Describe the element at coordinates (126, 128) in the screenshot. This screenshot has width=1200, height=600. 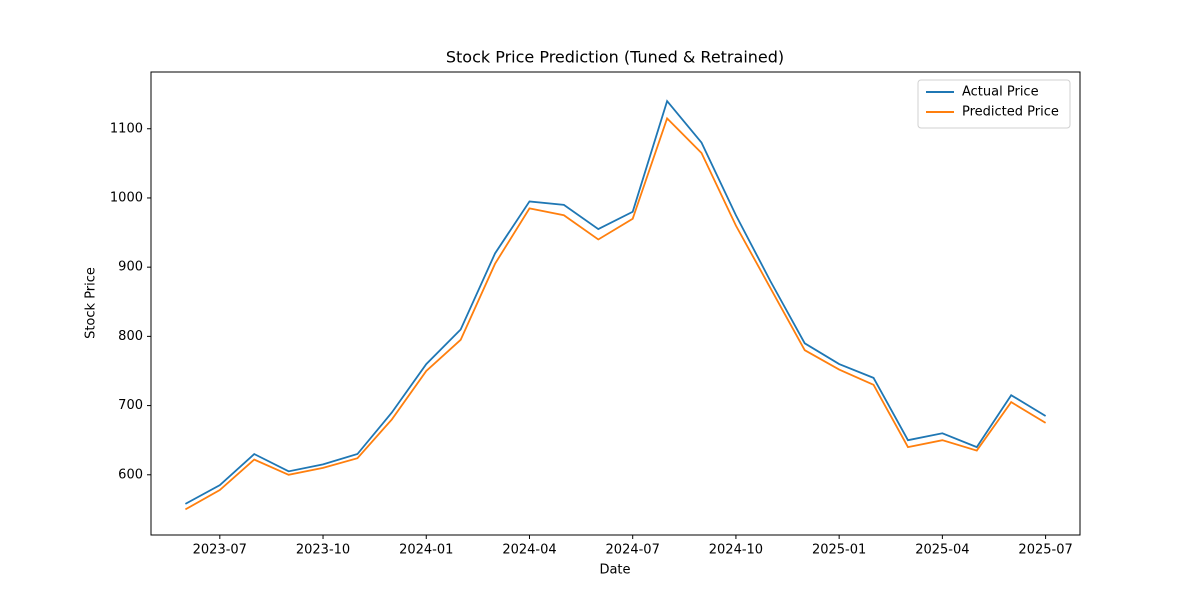
I see `y-tick-label: 1100` at that location.